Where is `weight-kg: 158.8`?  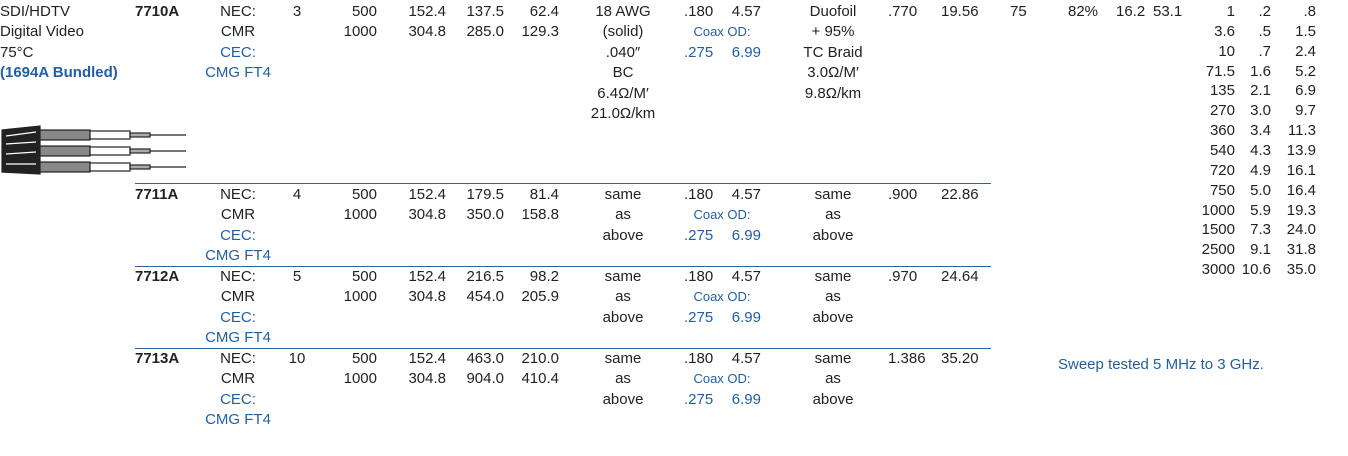
weight-kg: 158.8 is located at coordinates (540, 215).